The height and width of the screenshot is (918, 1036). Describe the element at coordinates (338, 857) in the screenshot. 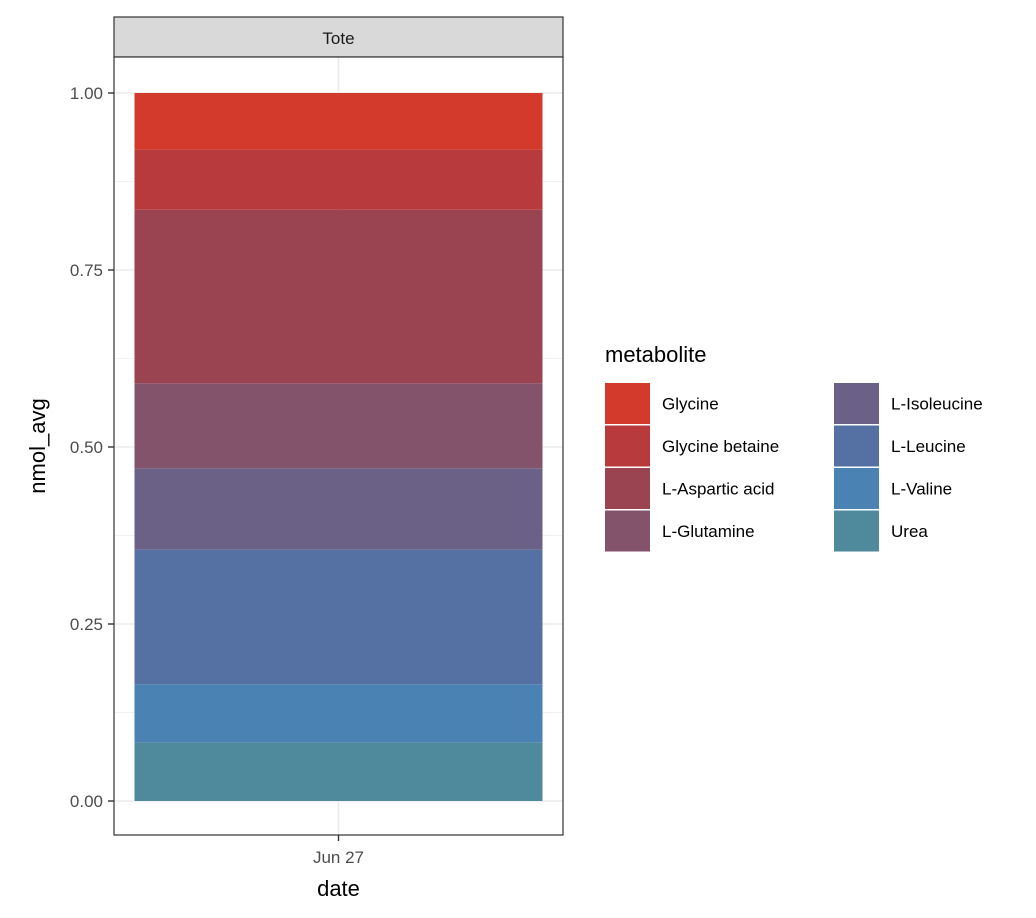

I see `x-tick-label: Jun 27` at that location.